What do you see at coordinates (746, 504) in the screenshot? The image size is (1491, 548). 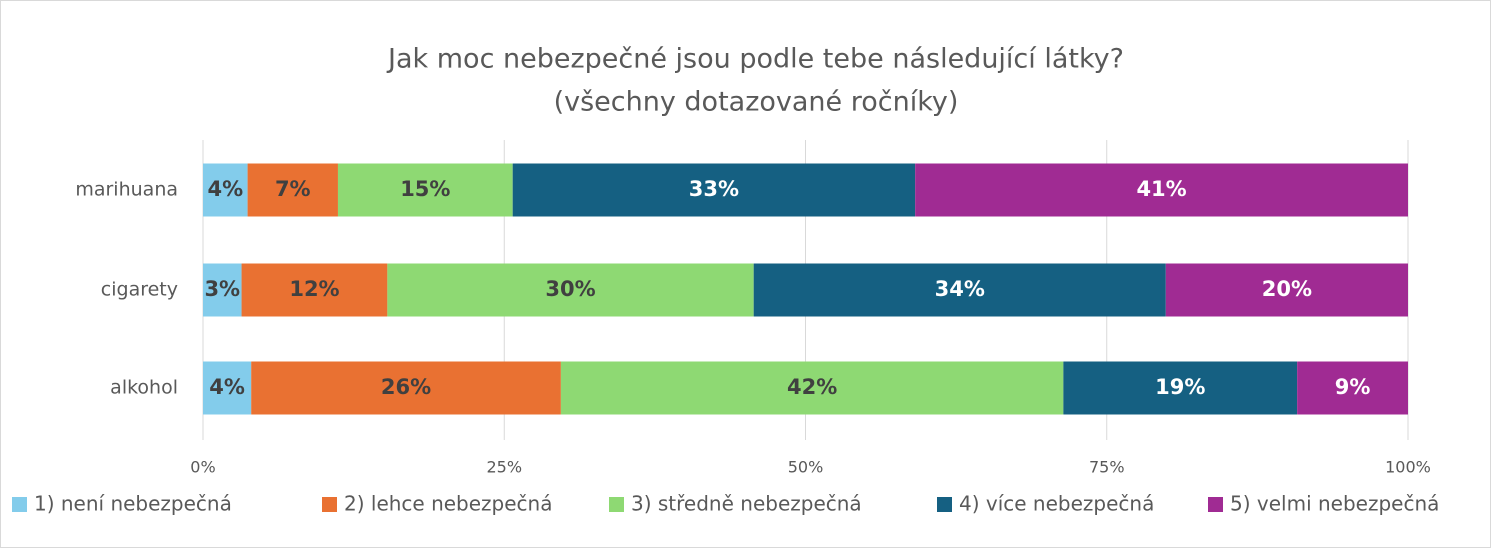 I see `legend-label: 3) středně nebezpečná` at bounding box center [746, 504].